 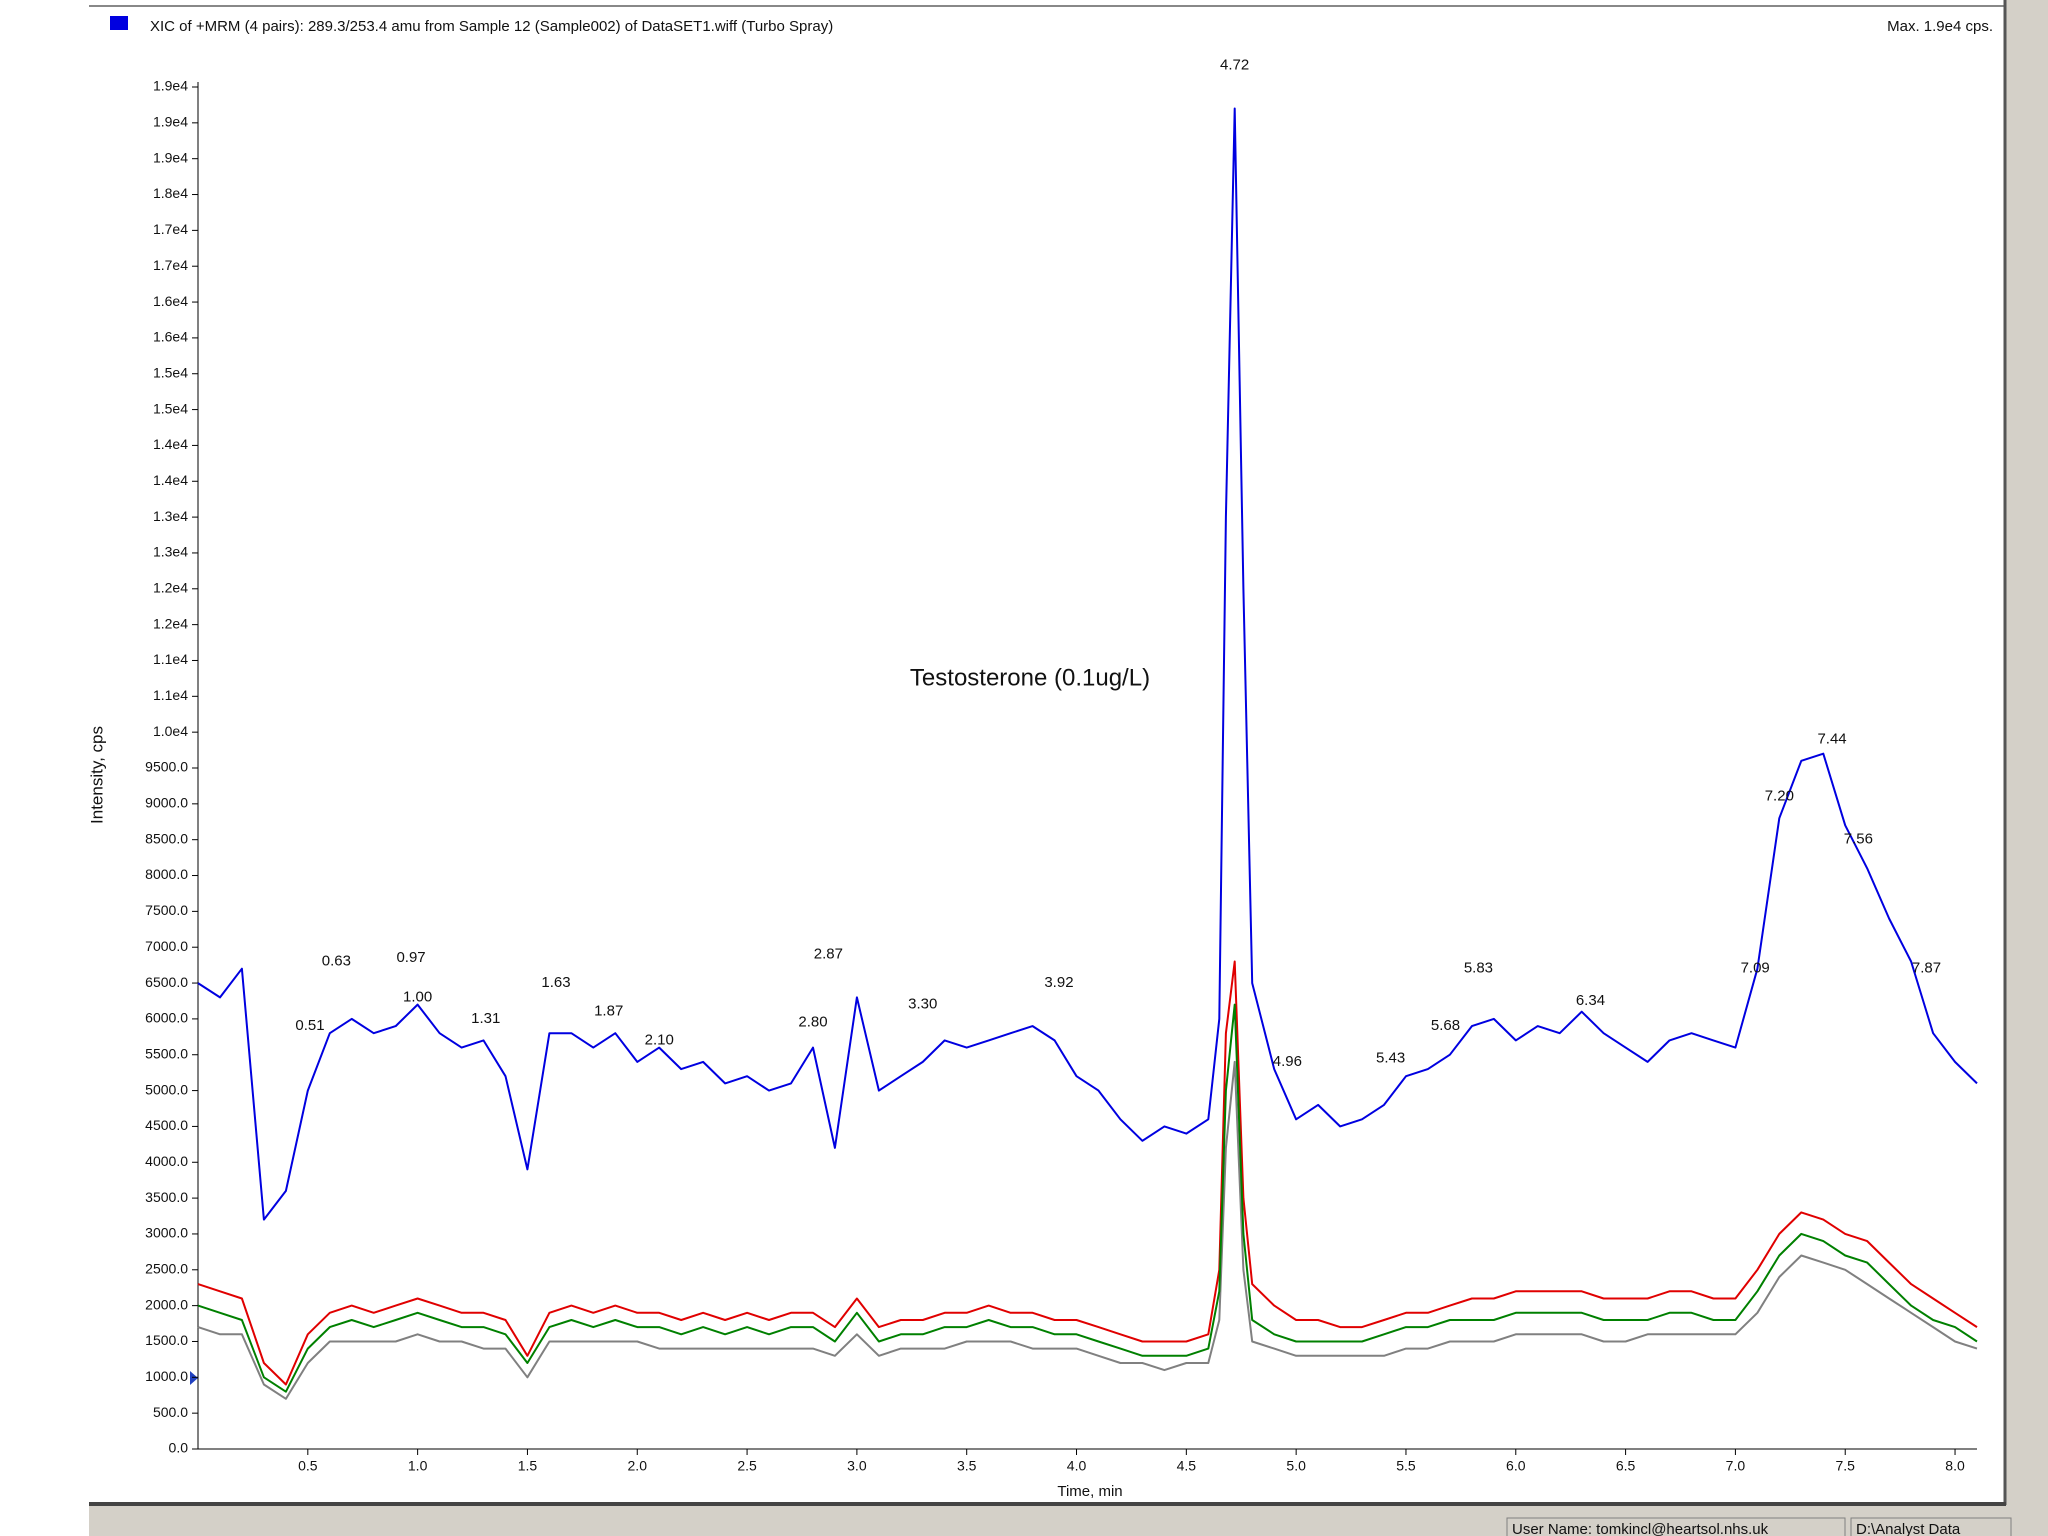 I want to click on y-tick-label: 6000.0, so click(x=166, y=1018).